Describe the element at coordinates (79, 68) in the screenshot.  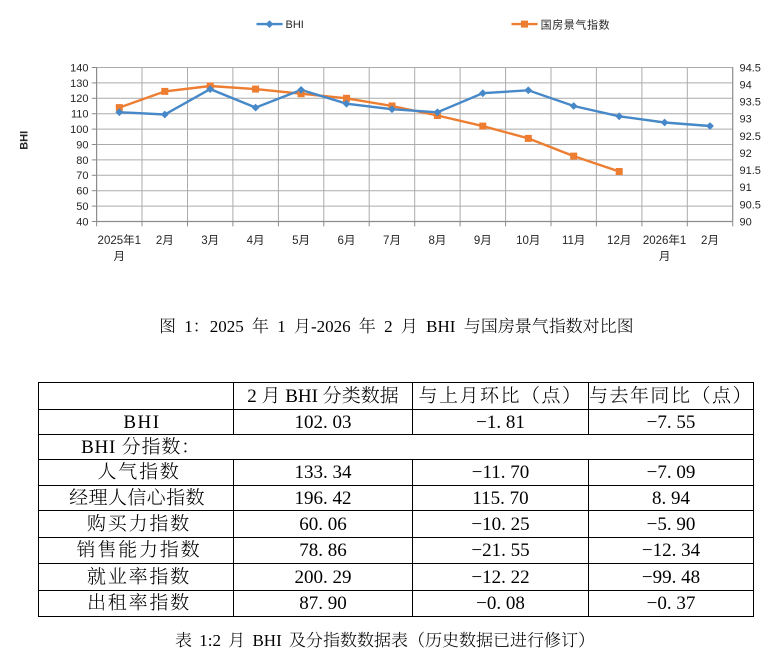
I see `svg-text: 140` at that location.